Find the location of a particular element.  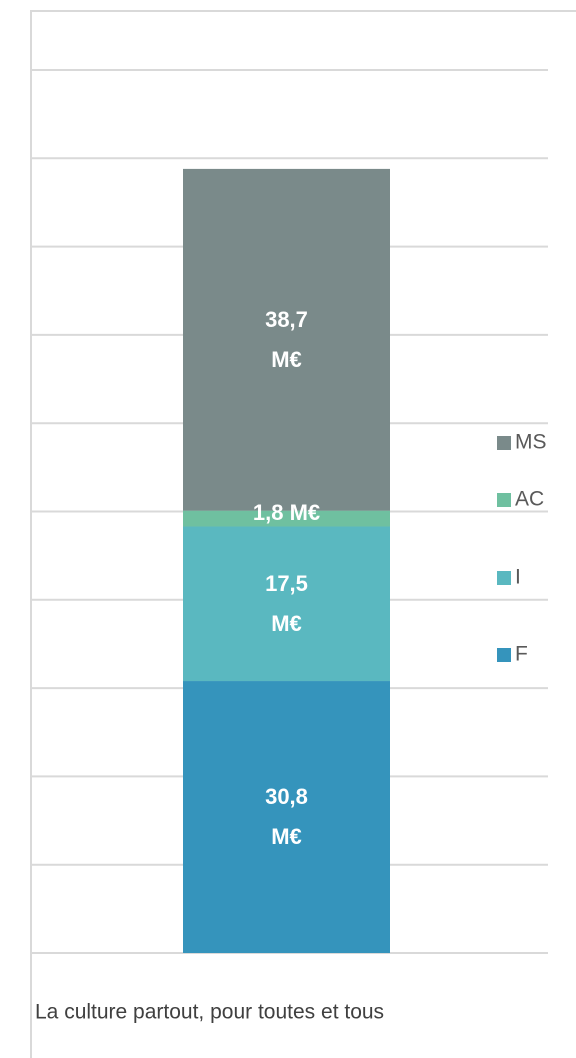

legend-label: I is located at coordinates (518, 577).